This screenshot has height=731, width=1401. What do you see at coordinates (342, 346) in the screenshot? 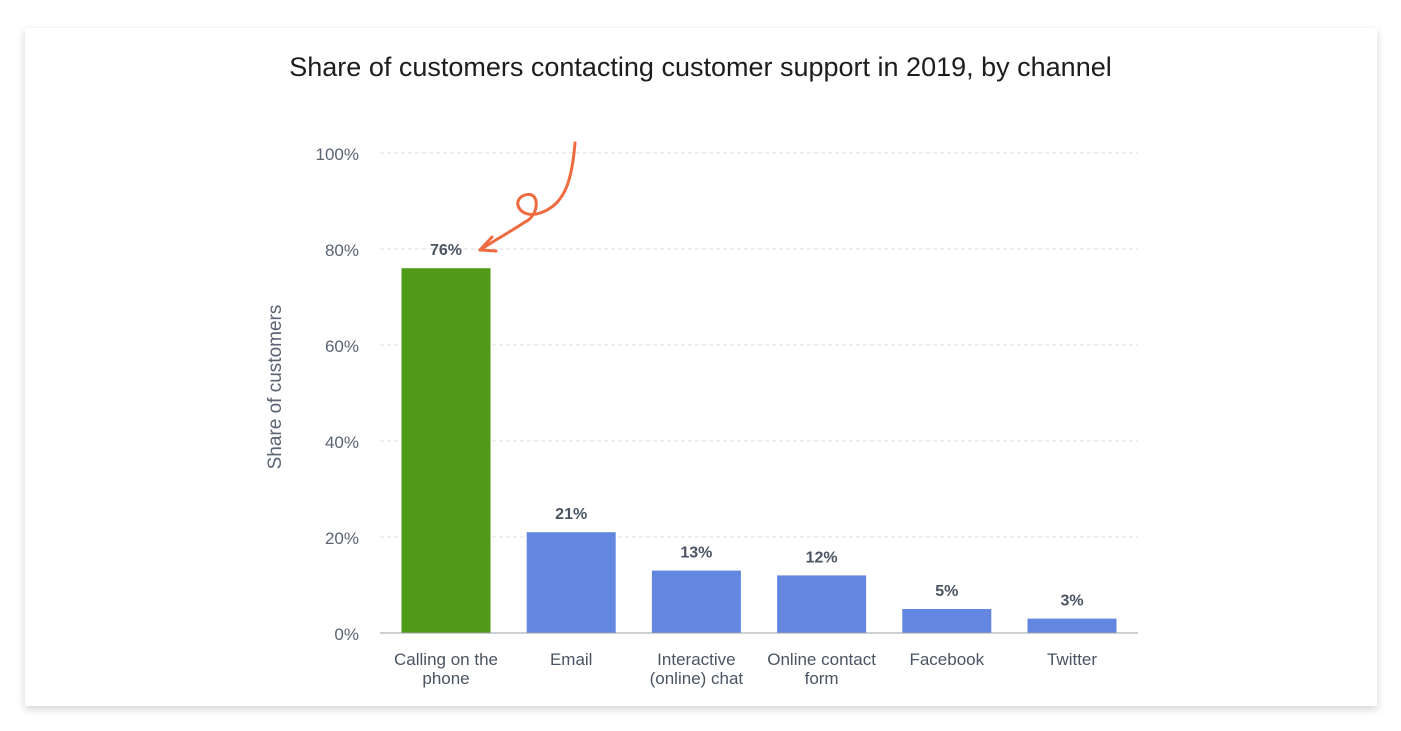
I see `y-tick-label: 60%` at bounding box center [342, 346].